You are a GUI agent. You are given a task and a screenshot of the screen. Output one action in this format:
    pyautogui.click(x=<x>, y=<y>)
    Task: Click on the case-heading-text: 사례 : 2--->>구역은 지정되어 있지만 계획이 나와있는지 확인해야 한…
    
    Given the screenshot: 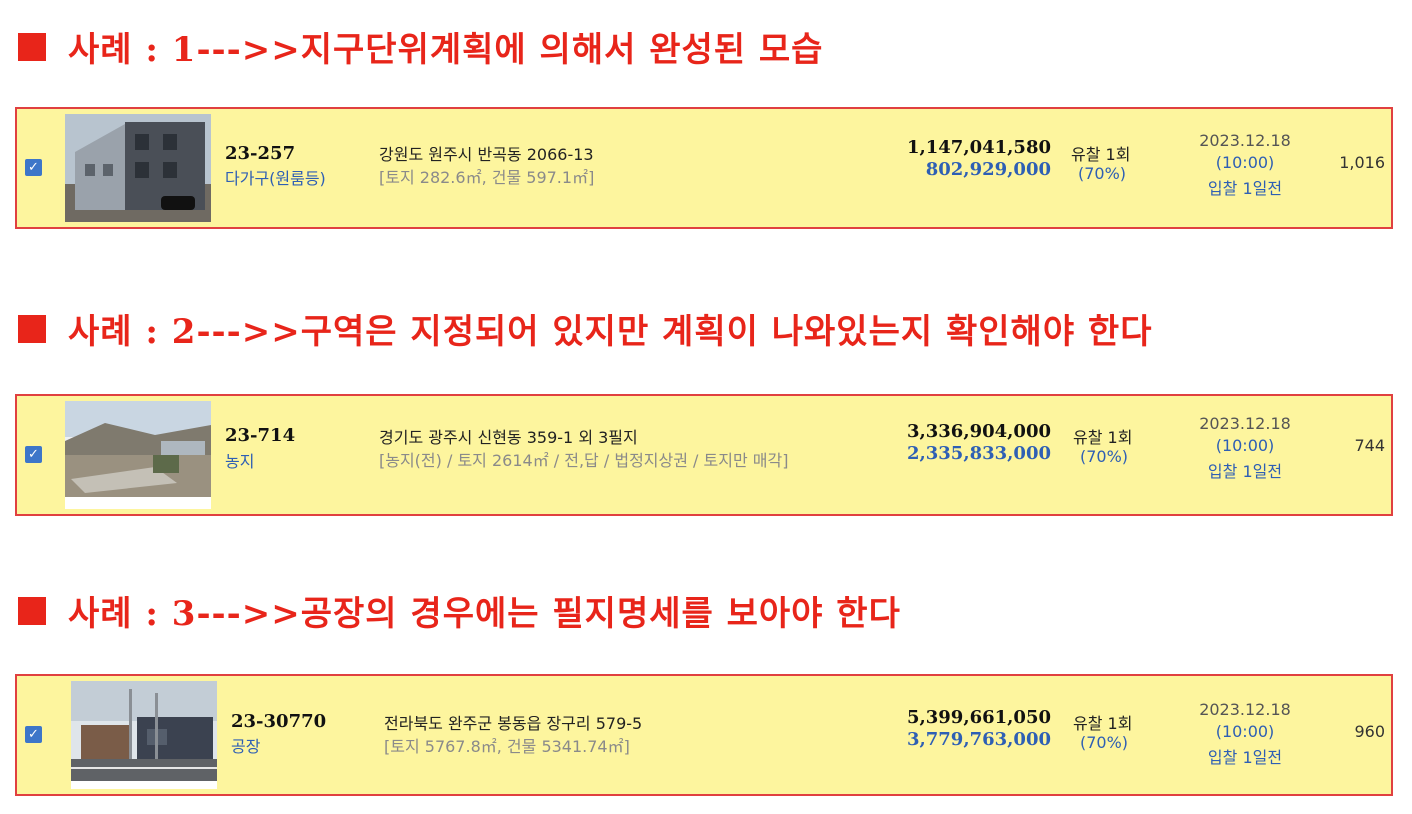 What is the action you would take?
    pyautogui.click(x=610, y=332)
    